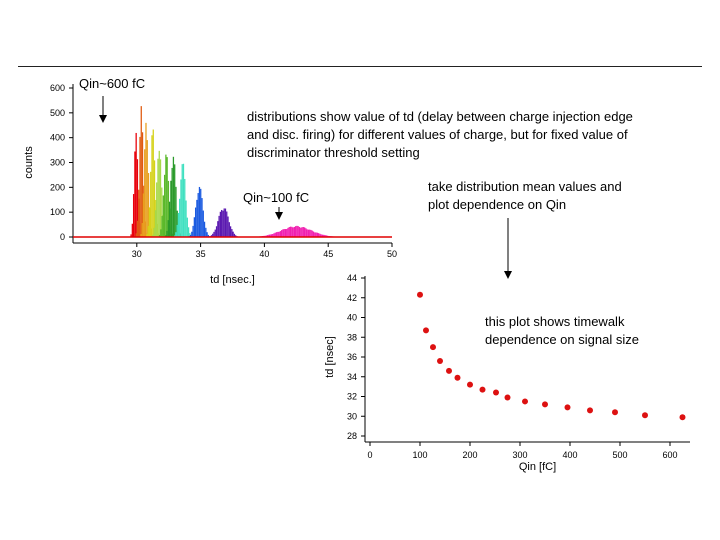  I want to click on y-tick-label: 300, so click(57, 163).